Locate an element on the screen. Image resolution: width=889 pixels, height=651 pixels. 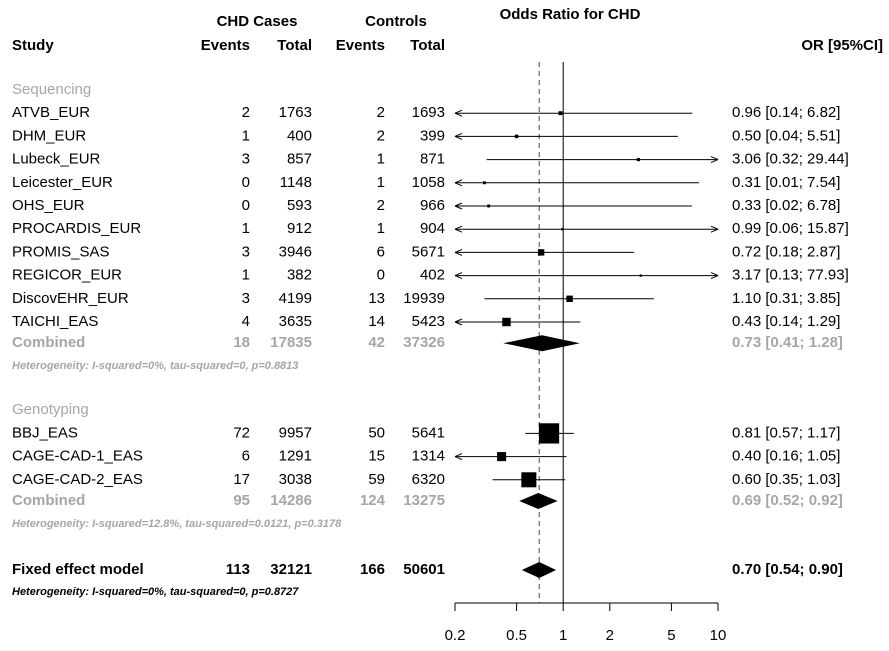
or-label: 0.40 [0.16; 1.05] is located at coordinates (786, 456).